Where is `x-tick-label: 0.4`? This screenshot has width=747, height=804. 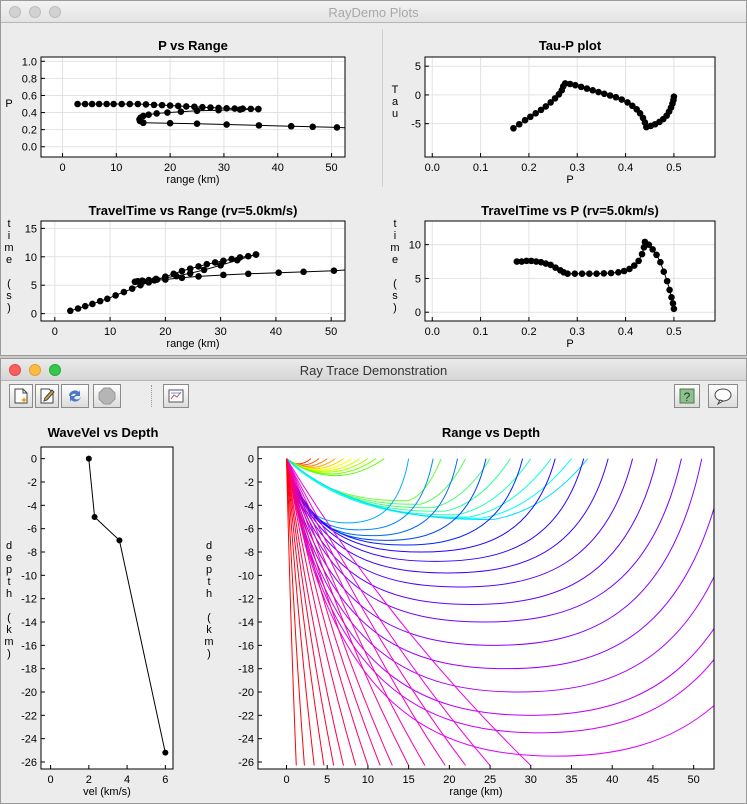 x-tick-label: 0.4 is located at coordinates (625, 168).